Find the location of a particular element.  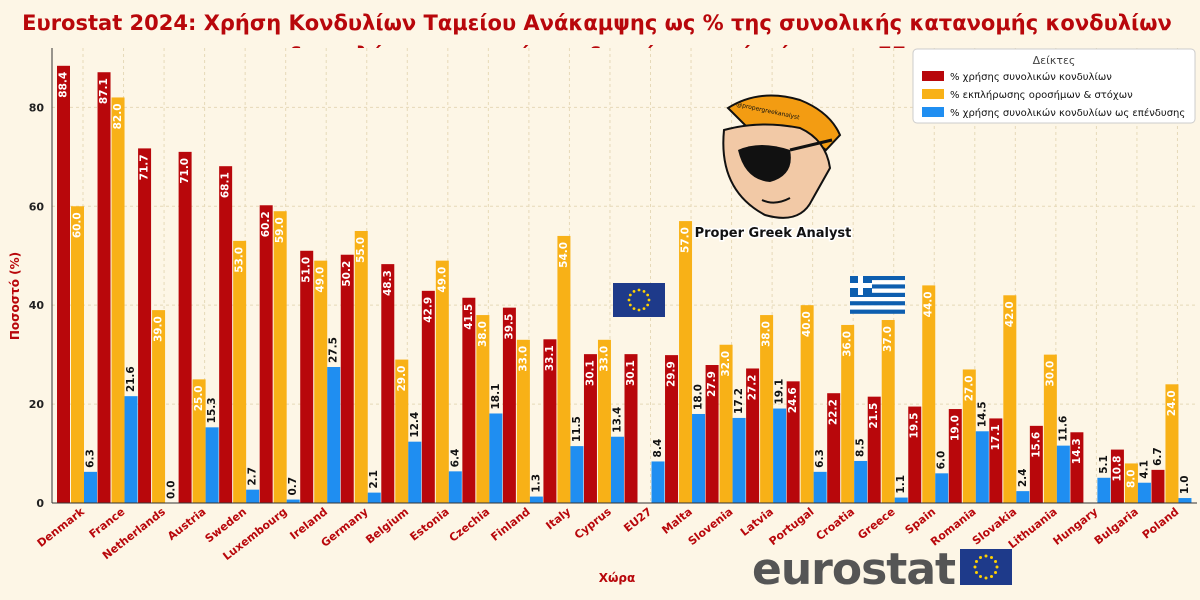

bar-value-label: 1.1 is located at coordinates (901, 484).